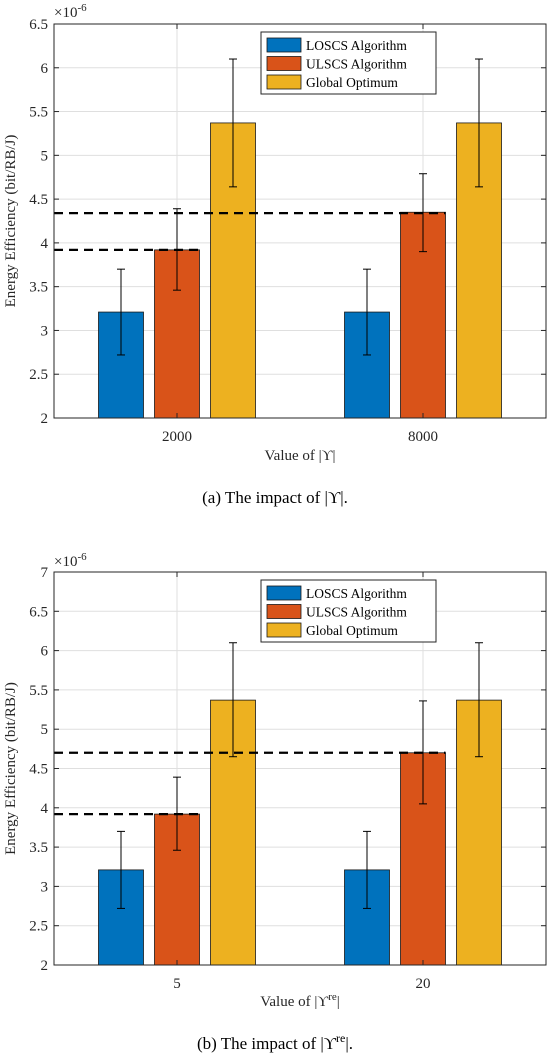 The width and height of the screenshot is (550, 1058). Describe the element at coordinates (177, 984) in the screenshot. I see `x-tick-label: 5` at that location.